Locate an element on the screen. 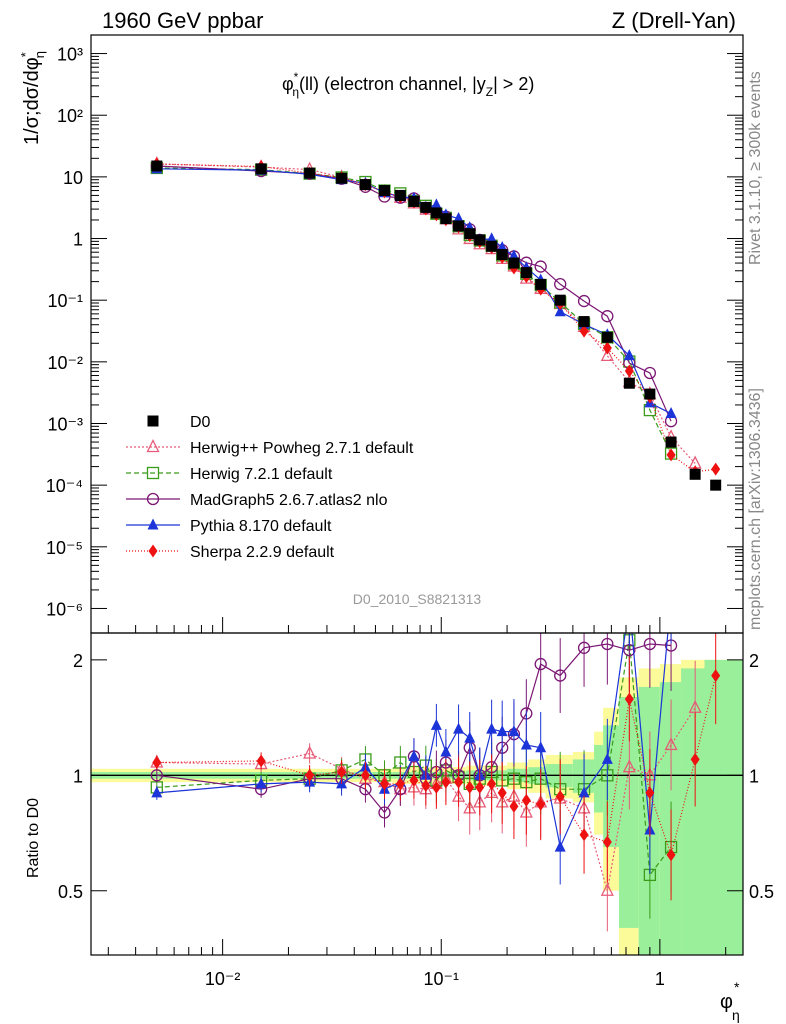  ratio-axis-label: Ratio to D0 is located at coordinates (33, 838).